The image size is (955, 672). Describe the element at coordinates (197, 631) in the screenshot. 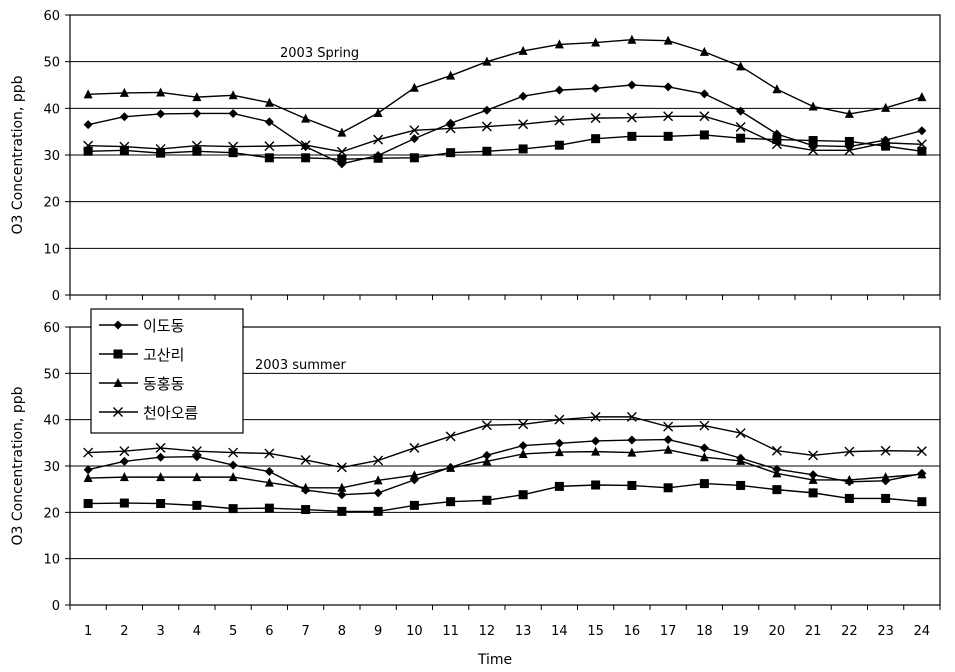

I see `x-tick-label: 4` at that location.